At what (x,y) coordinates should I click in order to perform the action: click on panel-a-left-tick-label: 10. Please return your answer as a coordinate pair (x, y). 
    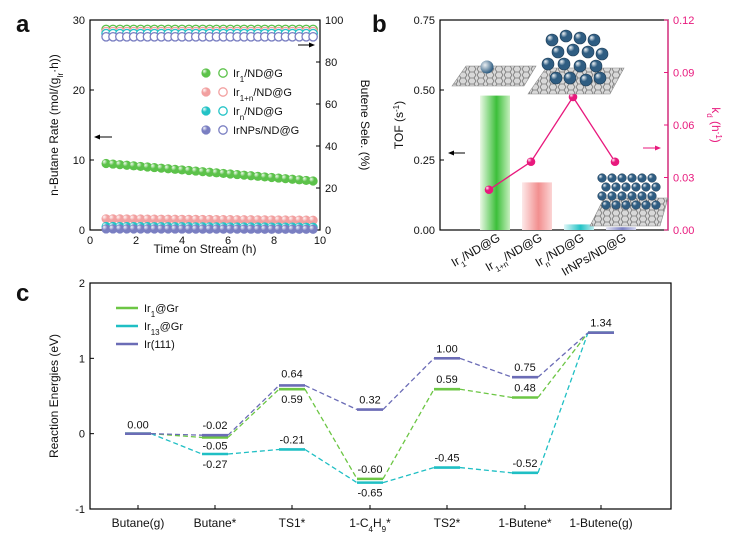
    Looking at the image, I should click on (79, 161).